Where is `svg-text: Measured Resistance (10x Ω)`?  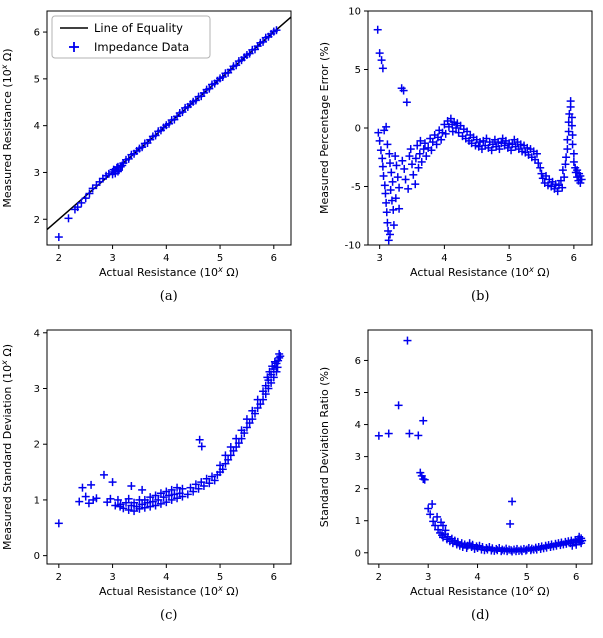
svg-text: Measured Resistance (10x Ω) is located at coordinates (7, 127).